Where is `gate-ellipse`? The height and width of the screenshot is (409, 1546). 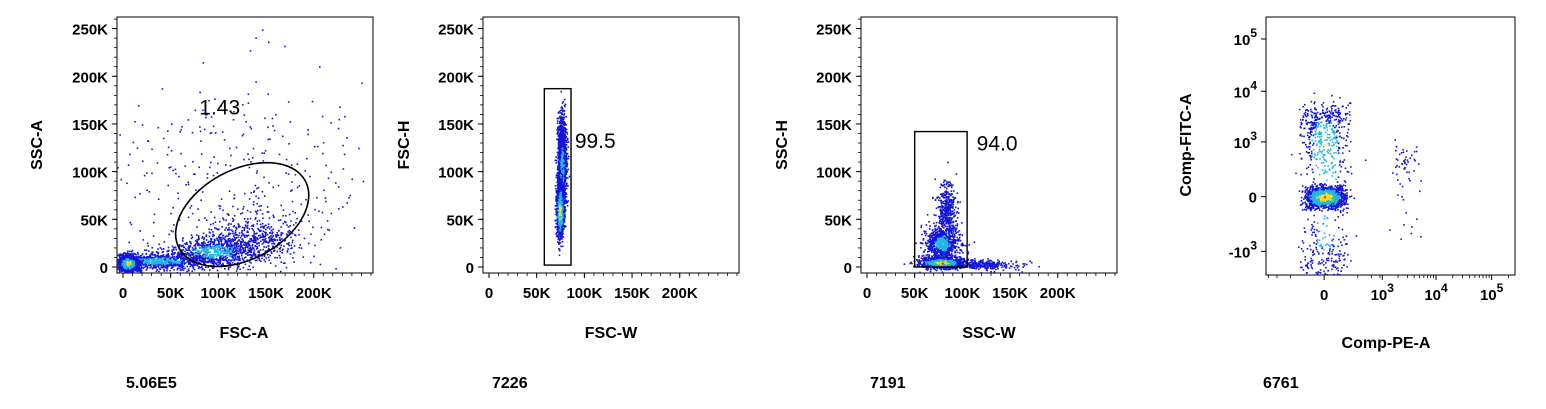
gate-ellipse is located at coordinates (242, 214).